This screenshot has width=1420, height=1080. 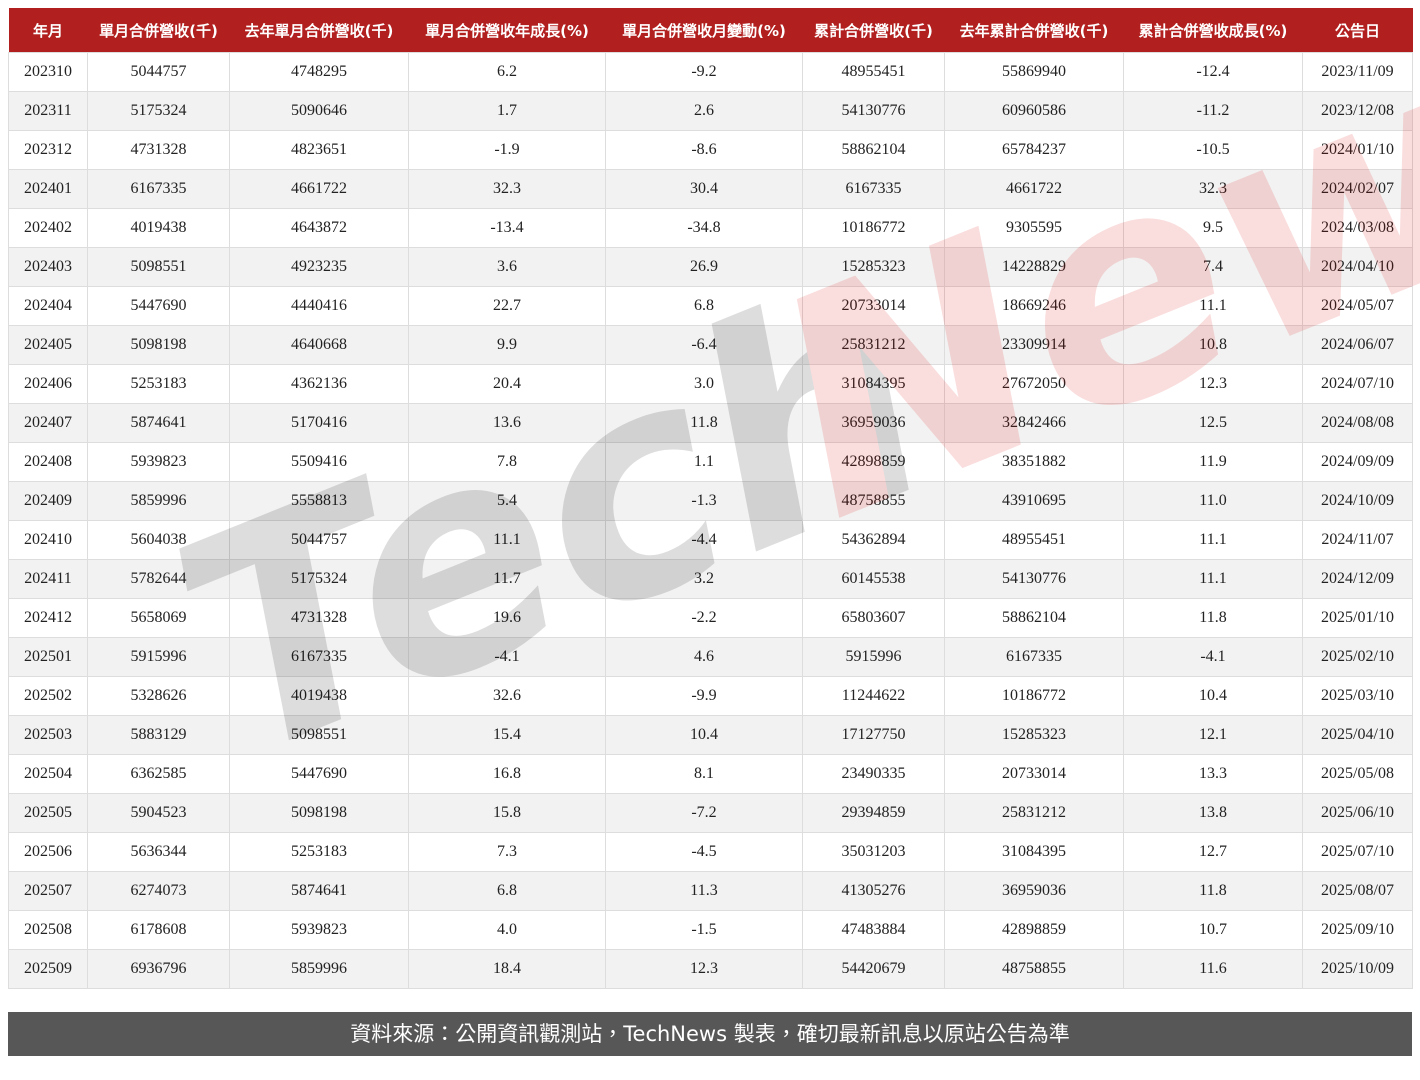 I want to click on table-cell: 32.6, so click(x=507, y=696).